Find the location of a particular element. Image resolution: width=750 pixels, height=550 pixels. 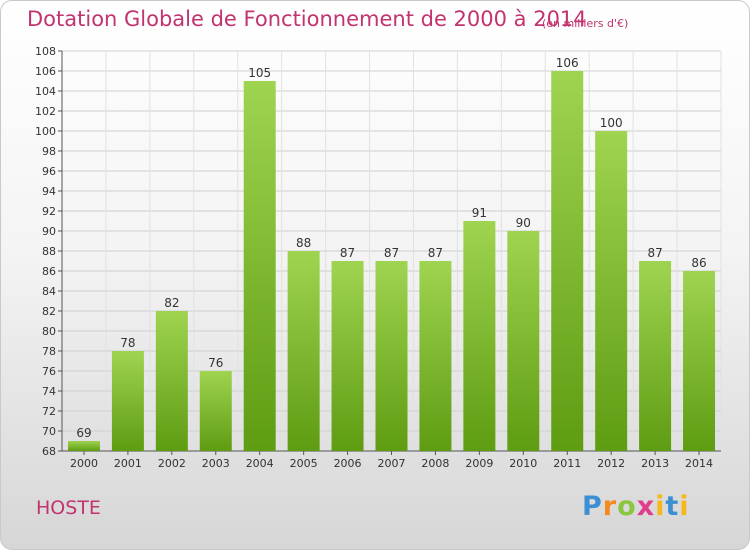

y-tick-label: 72 is located at coordinates (49, 411).